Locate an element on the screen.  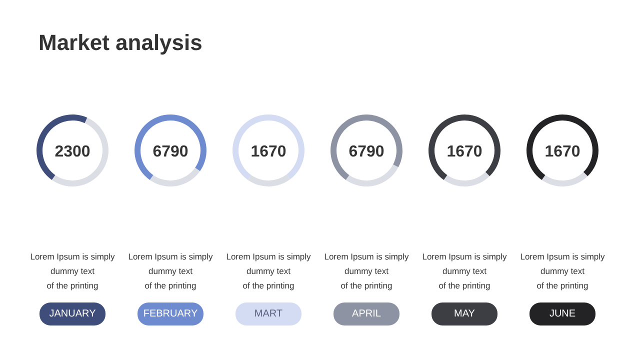
text: FEBRUARY is located at coordinates (170, 314).